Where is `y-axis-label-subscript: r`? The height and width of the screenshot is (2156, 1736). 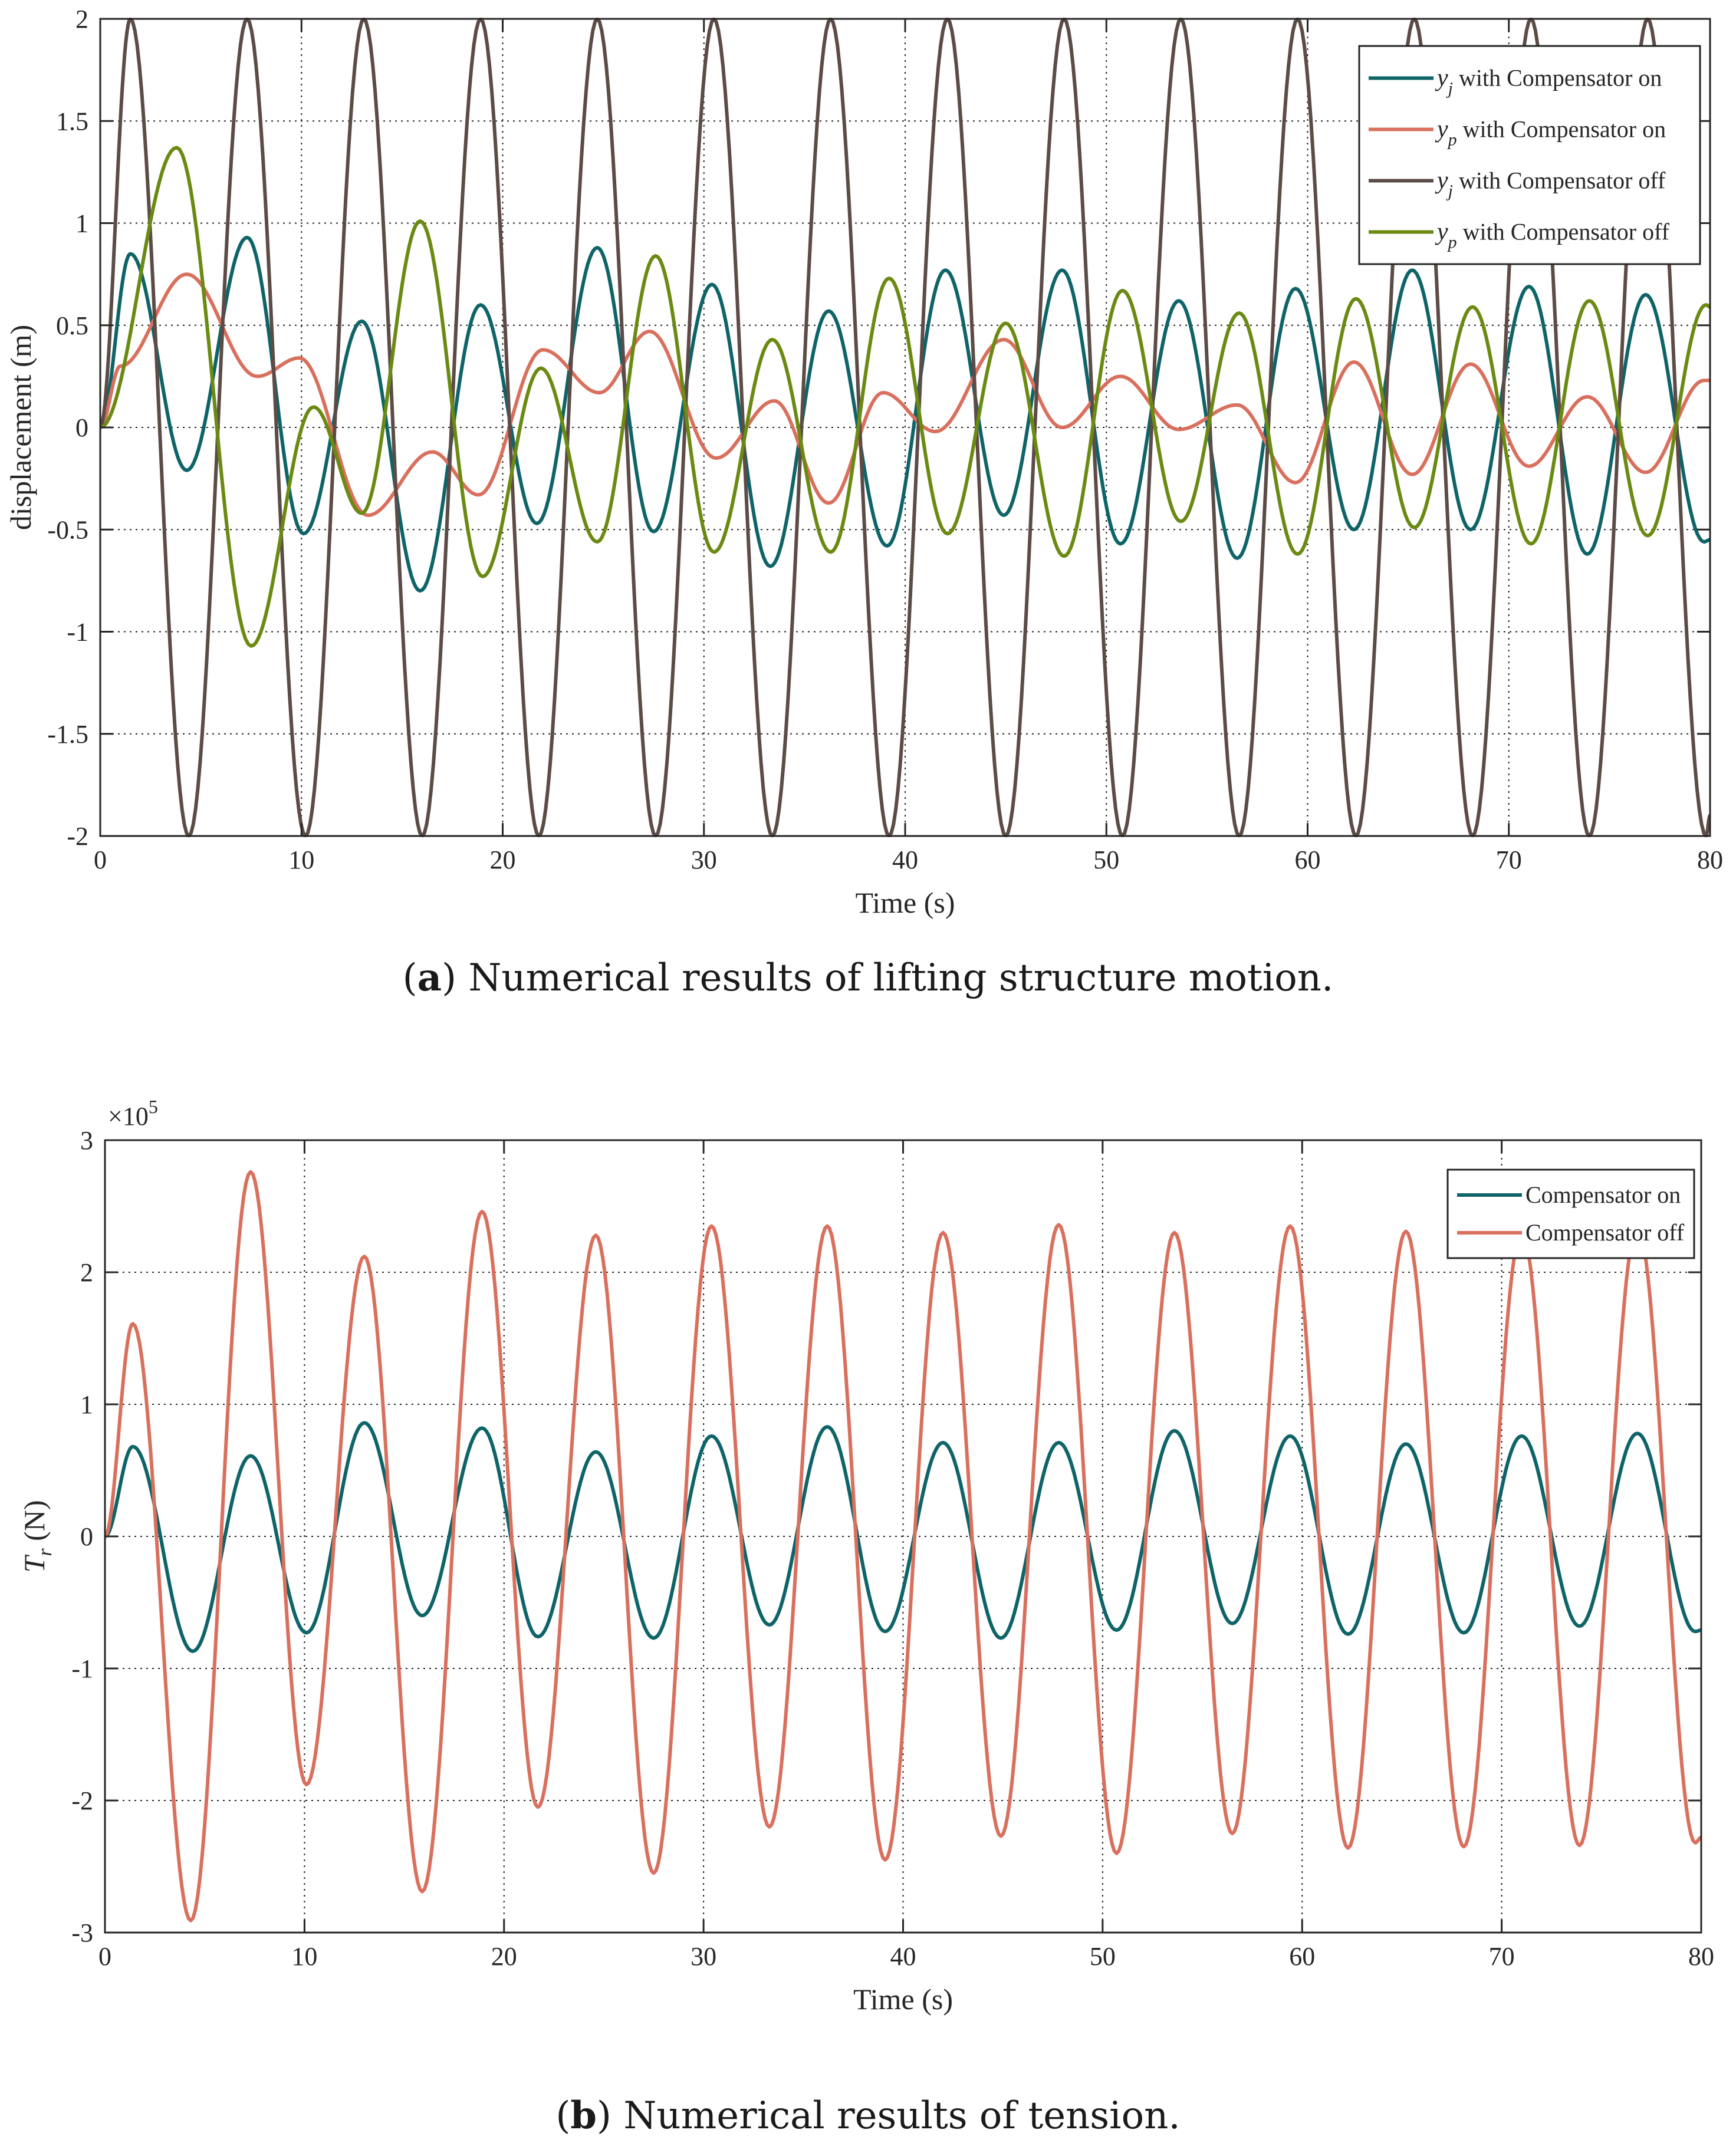
y-axis-label-subscript: r is located at coordinates (45, 1552).